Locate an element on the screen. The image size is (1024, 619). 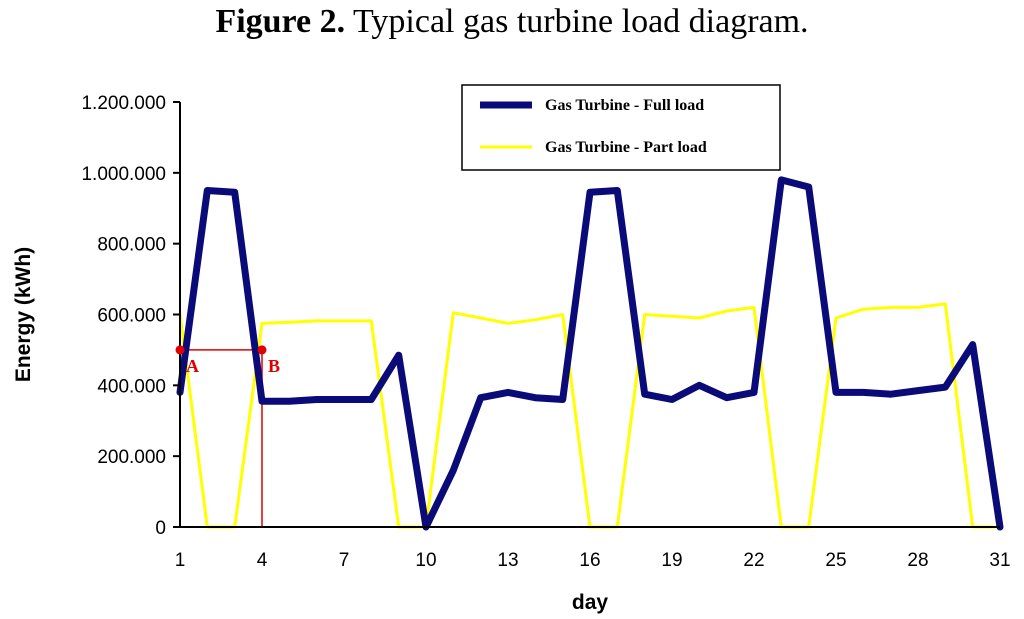
y-tick-label: 1.000.000 is located at coordinates (123, 174).